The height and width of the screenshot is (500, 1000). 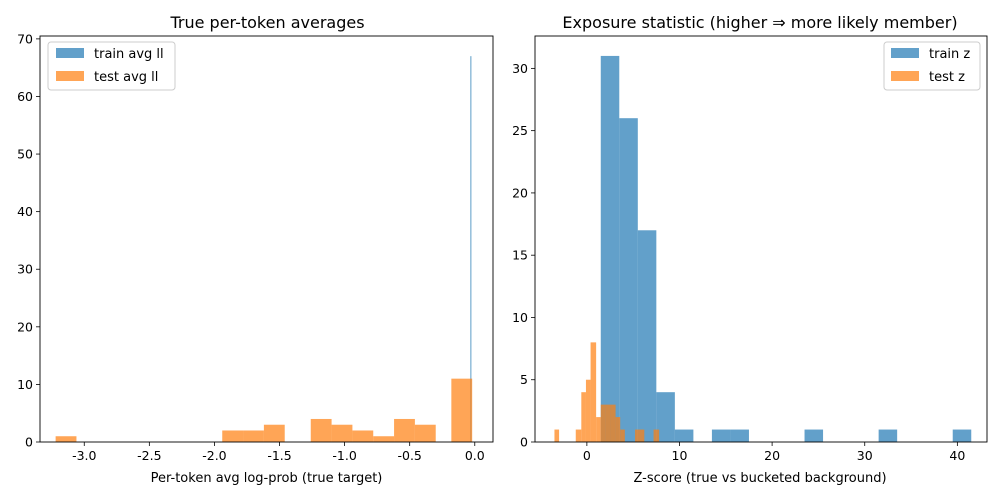 What do you see at coordinates (475, 455) in the screenshot?
I see `left-x-tick-label-6: 0.0` at bounding box center [475, 455].